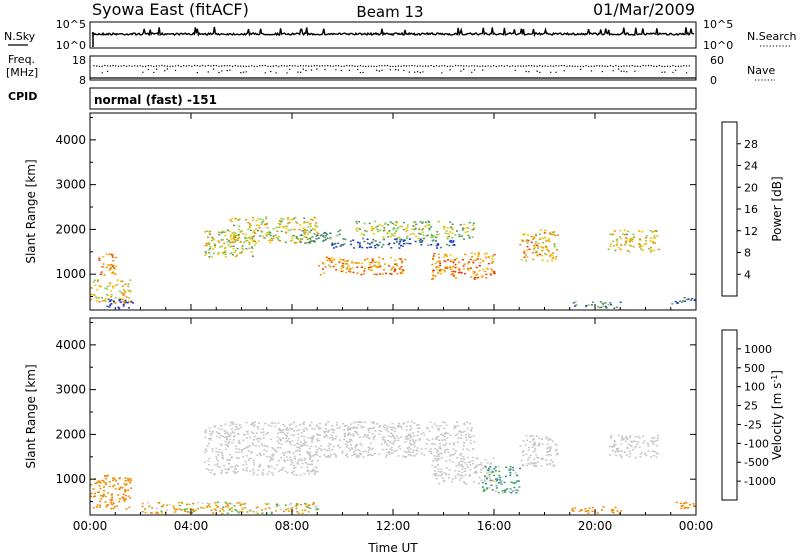 Image resolution: width=800 pixels, height=554 pixels. Describe the element at coordinates (155, 100) in the screenshot. I see `cpid-value: normal (fast) -151` at that location.